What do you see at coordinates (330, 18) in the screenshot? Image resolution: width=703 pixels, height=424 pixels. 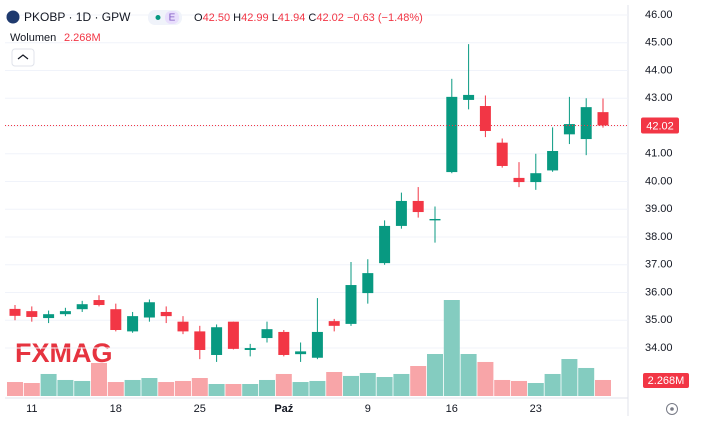 I see `c-value: 42.02` at bounding box center [330, 18].